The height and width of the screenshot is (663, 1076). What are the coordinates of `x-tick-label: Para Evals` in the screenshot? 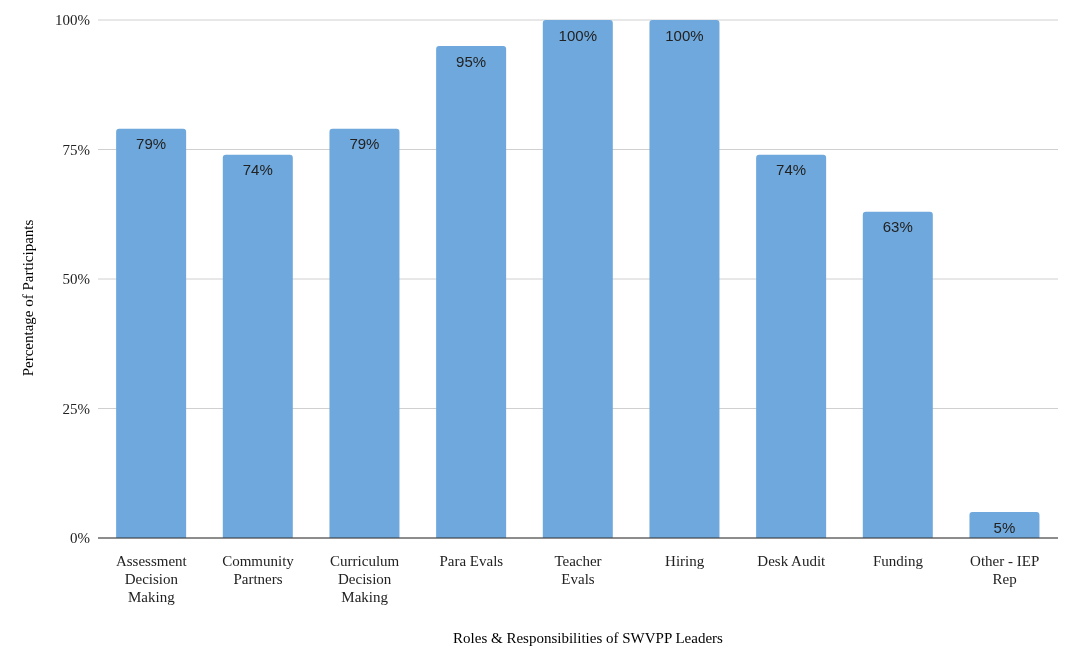 It's located at (471, 561).